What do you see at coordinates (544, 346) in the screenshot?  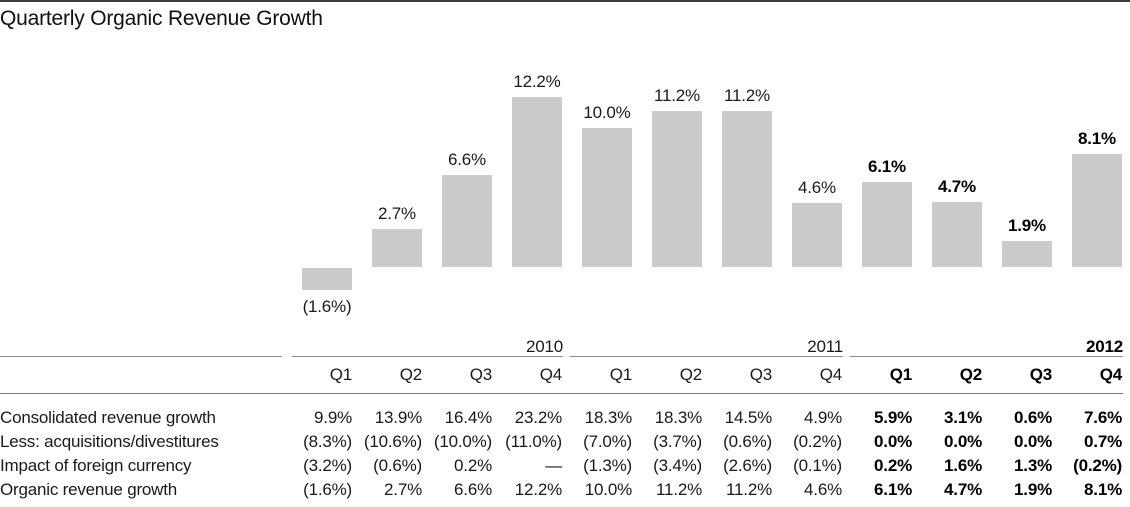 I see `year-header-2010: 2010` at bounding box center [544, 346].